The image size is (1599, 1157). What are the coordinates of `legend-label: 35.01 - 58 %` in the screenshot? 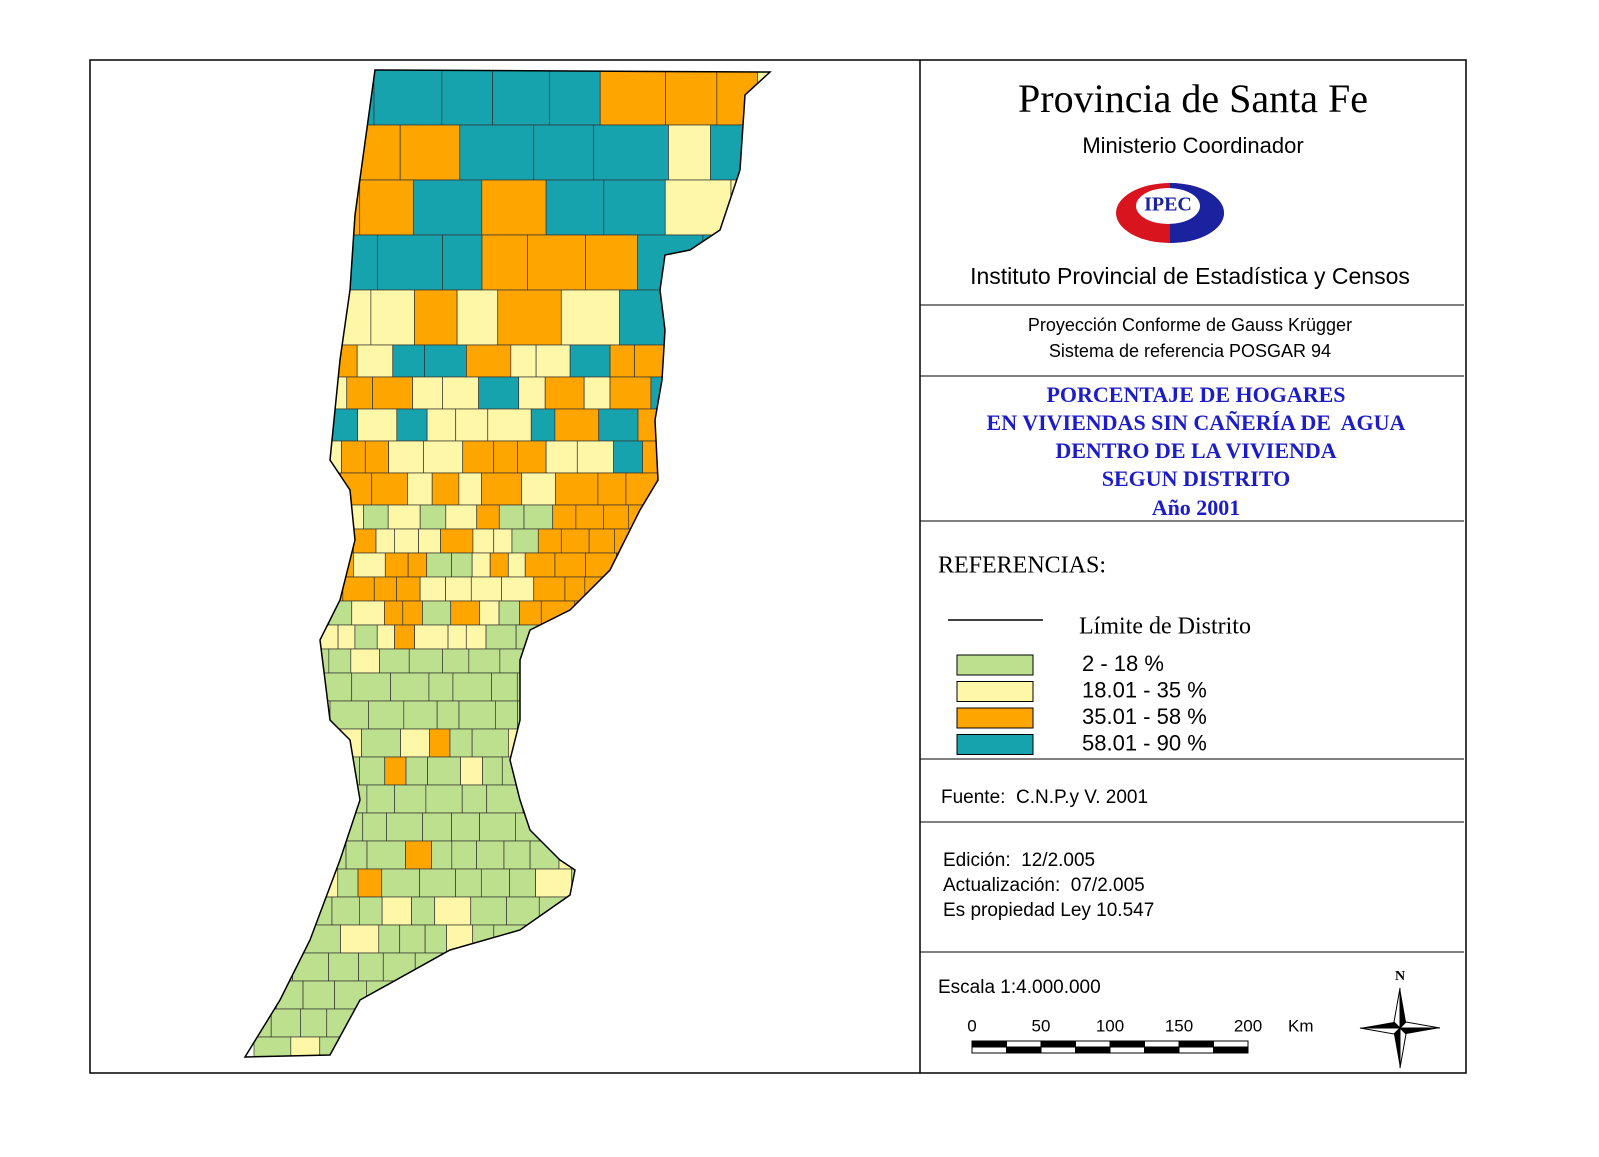 It's located at (1144, 716).